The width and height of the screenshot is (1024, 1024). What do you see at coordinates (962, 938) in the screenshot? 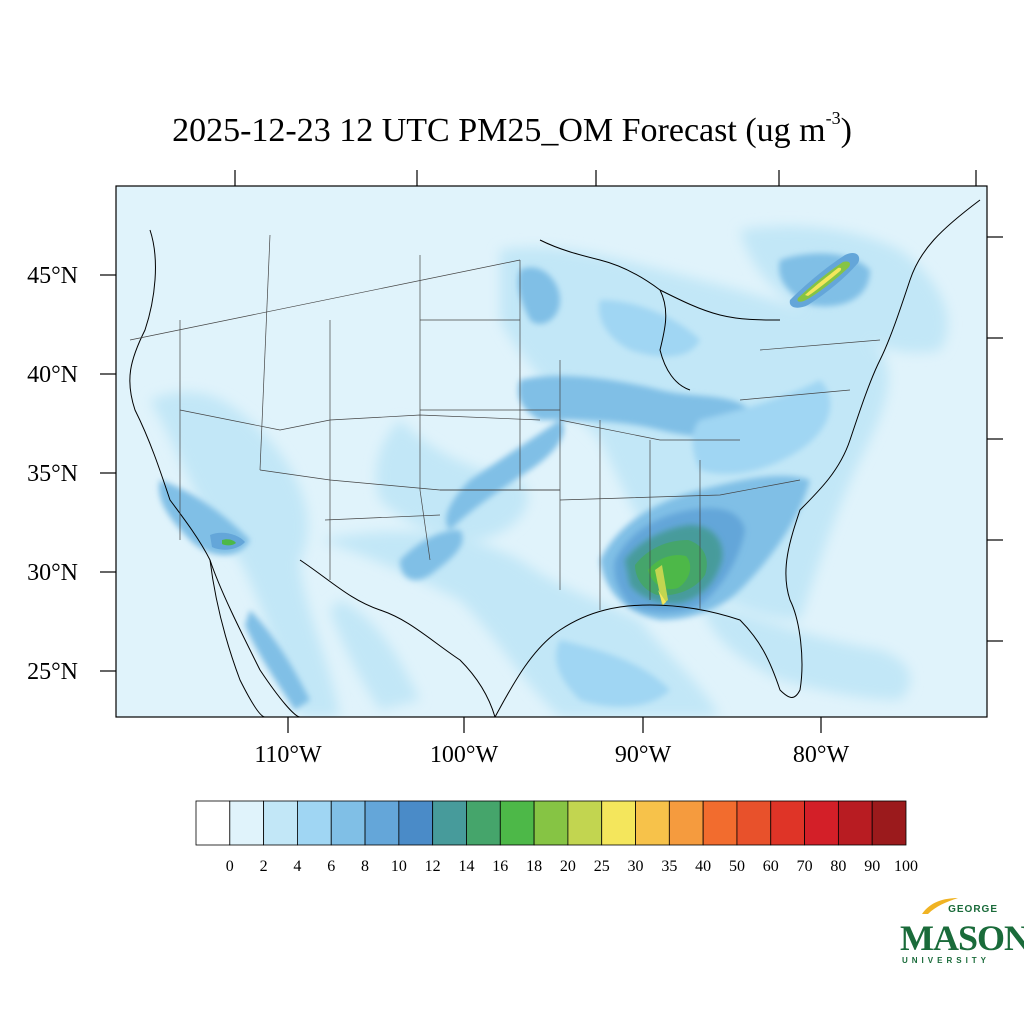
I see `logo-mason: MASON` at bounding box center [962, 938].